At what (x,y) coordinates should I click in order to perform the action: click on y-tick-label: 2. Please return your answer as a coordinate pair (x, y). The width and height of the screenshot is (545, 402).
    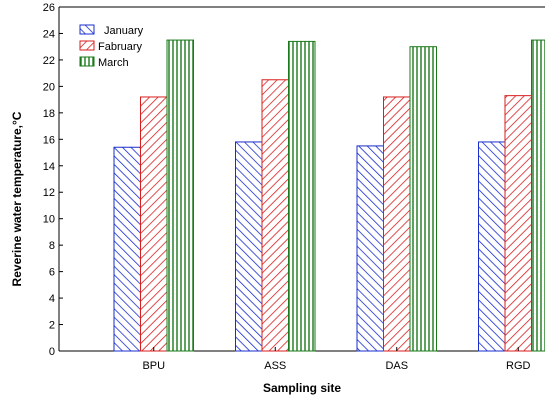
    Looking at the image, I should click on (52, 326).